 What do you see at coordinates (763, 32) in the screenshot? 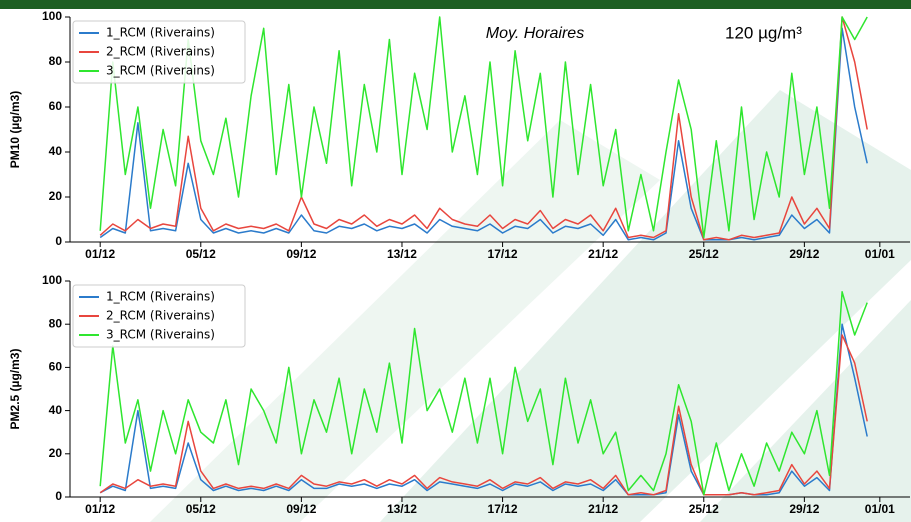
I see `annotation: 120 µg/m³` at bounding box center [763, 32].